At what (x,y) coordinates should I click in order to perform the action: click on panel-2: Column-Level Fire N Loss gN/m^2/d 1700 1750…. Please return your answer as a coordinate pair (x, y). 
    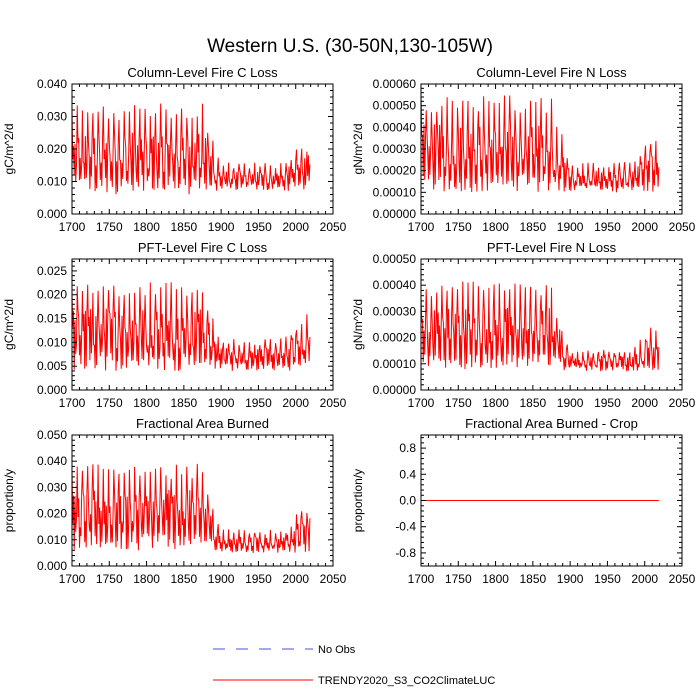
    Looking at the image, I should click on (523, 149).